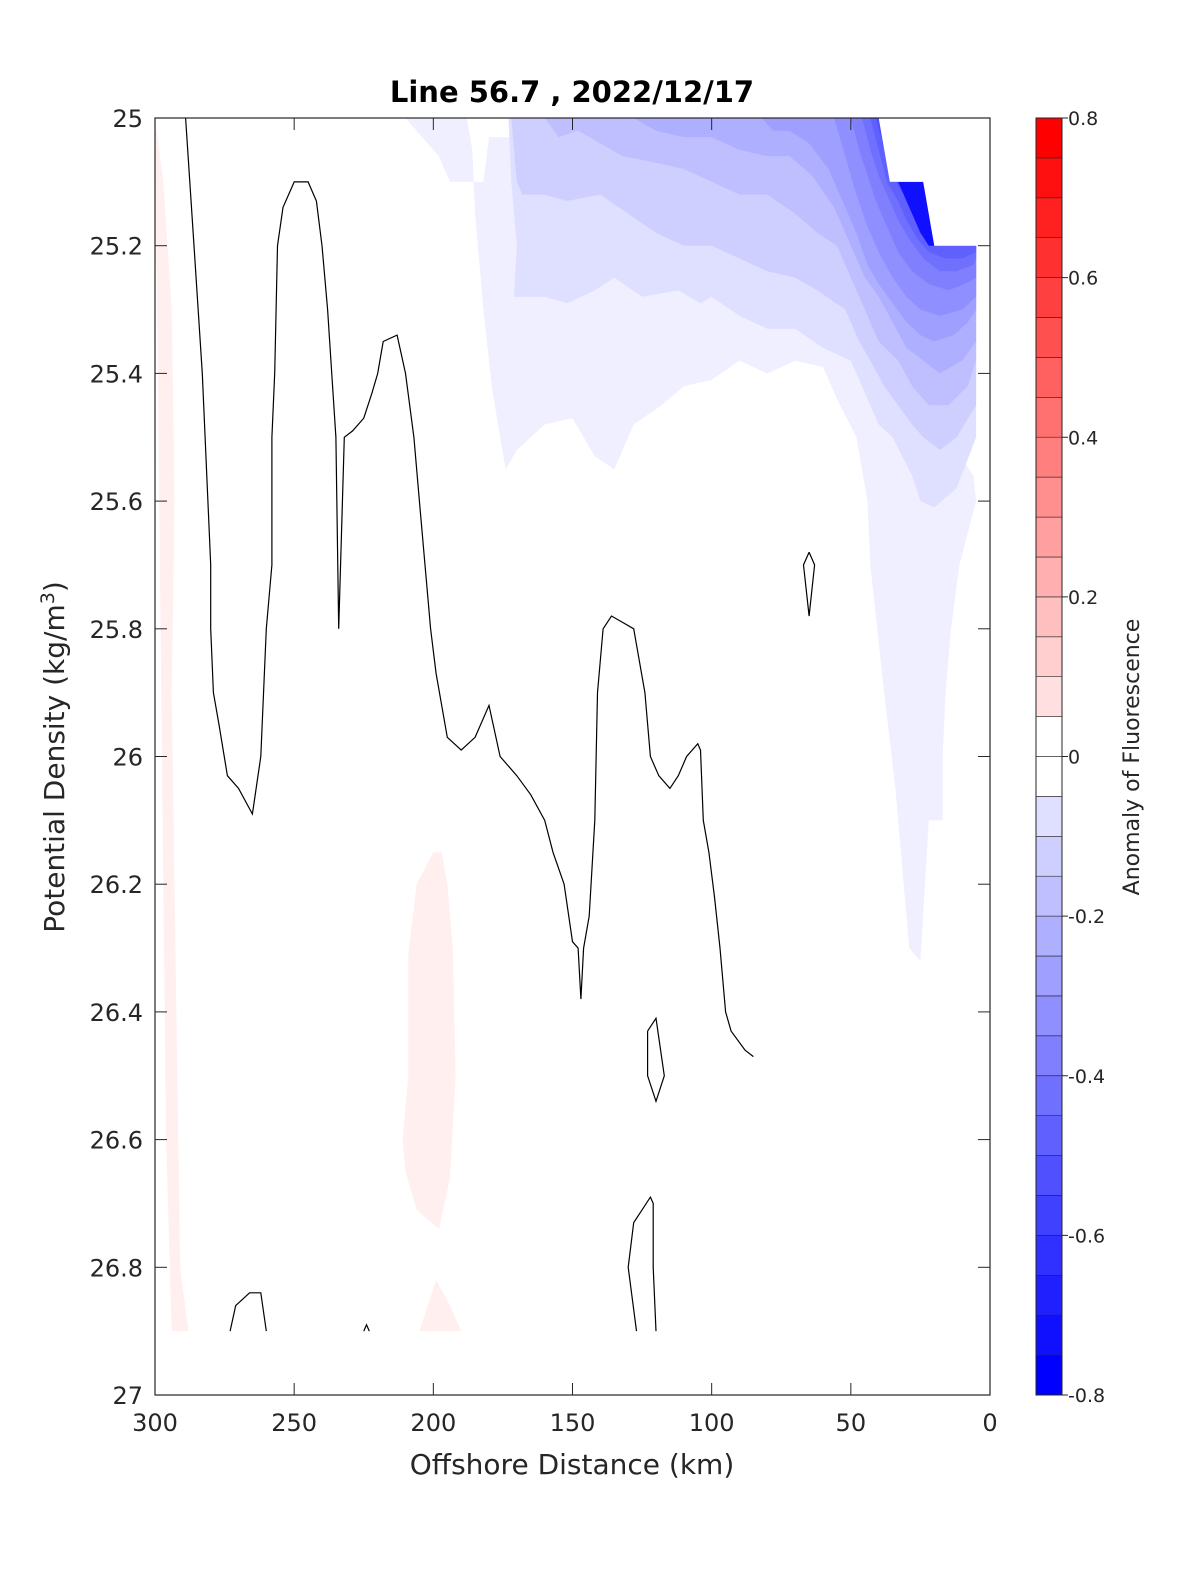  Describe the element at coordinates (851, 1423) in the screenshot. I see `x-tick-label-5: 50` at that location.